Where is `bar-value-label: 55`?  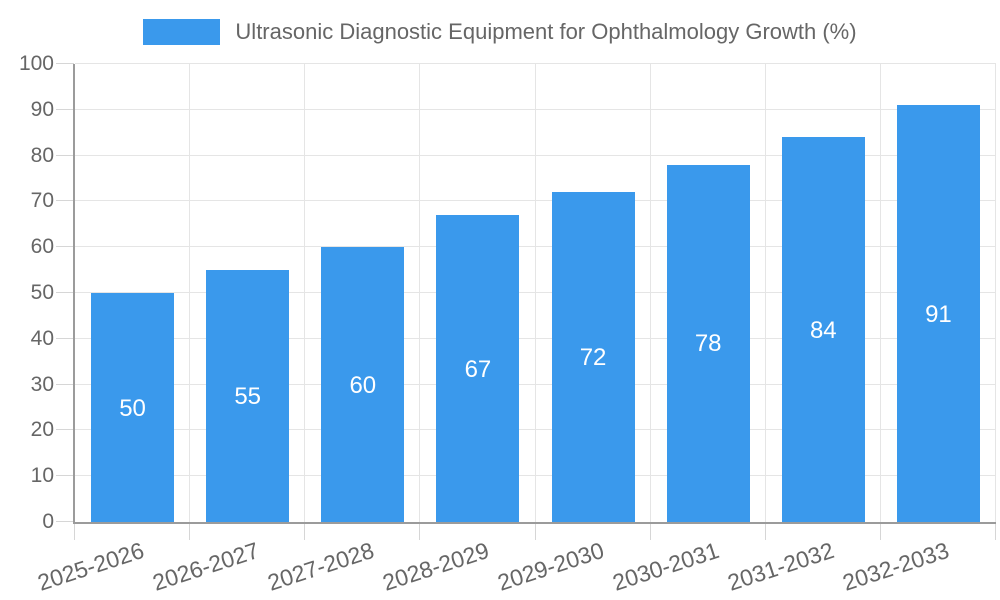
bar-value-label: 55 is located at coordinates (248, 397).